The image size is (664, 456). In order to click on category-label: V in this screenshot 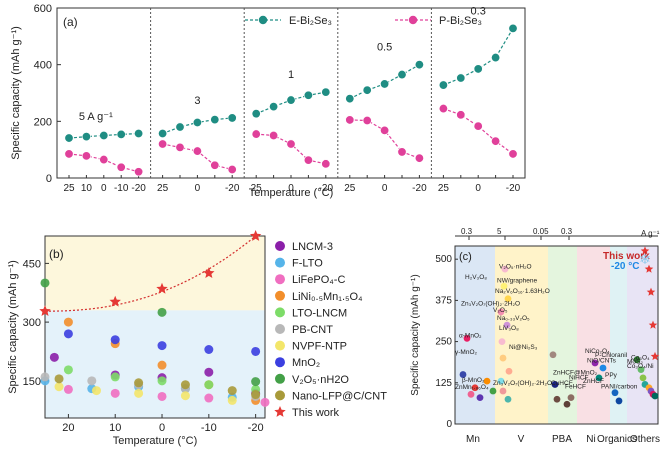, I will do `click(521, 439)`.